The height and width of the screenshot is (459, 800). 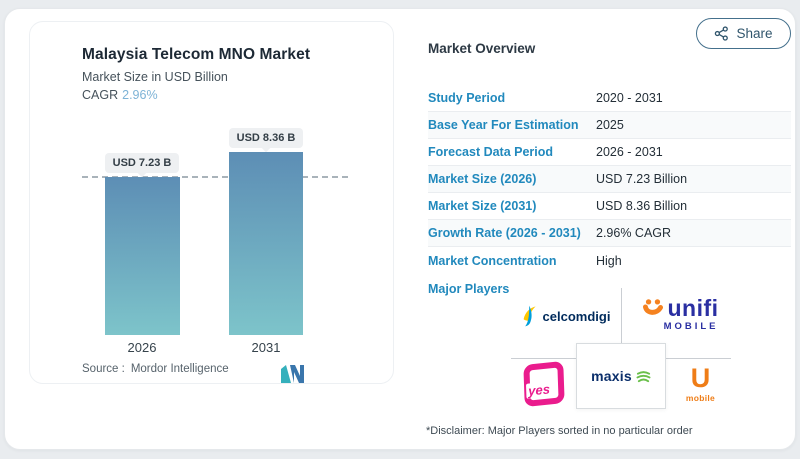 I want to click on row-value: 2020 - 2031, so click(x=629, y=98).